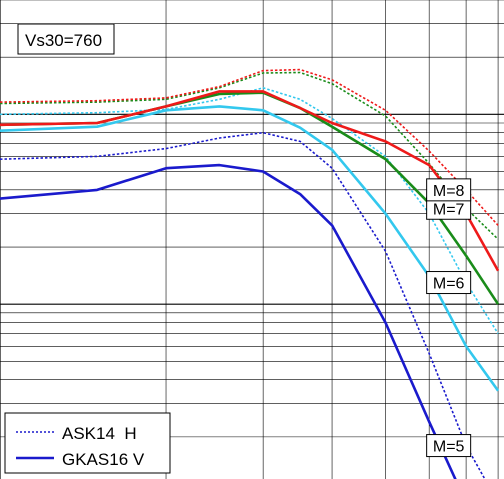 This screenshot has width=504, height=479. What do you see at coordinates (99, 433) in the screenshot?
I see `legend-label-ask14: ASK14 H` at bounding box center [99, 433].